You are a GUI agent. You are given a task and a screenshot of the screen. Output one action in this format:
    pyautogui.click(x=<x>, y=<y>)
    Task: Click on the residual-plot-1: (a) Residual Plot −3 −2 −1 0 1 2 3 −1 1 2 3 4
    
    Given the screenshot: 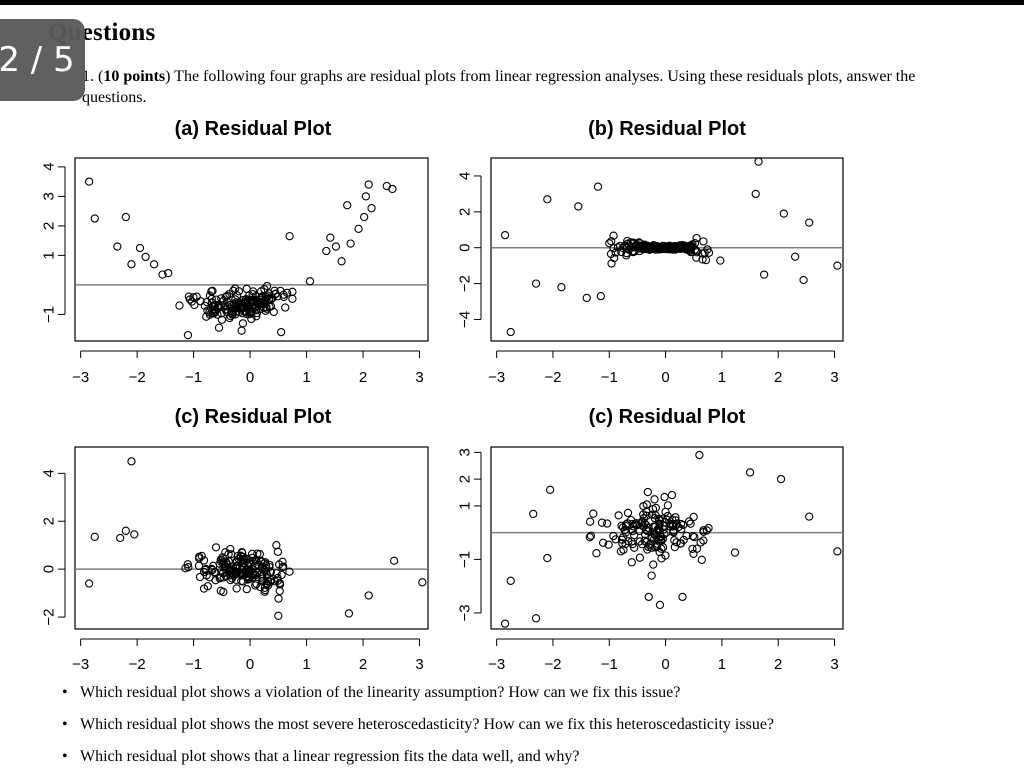 What is the action you would take?
    pyautogui.click(x=235, y=252)
    